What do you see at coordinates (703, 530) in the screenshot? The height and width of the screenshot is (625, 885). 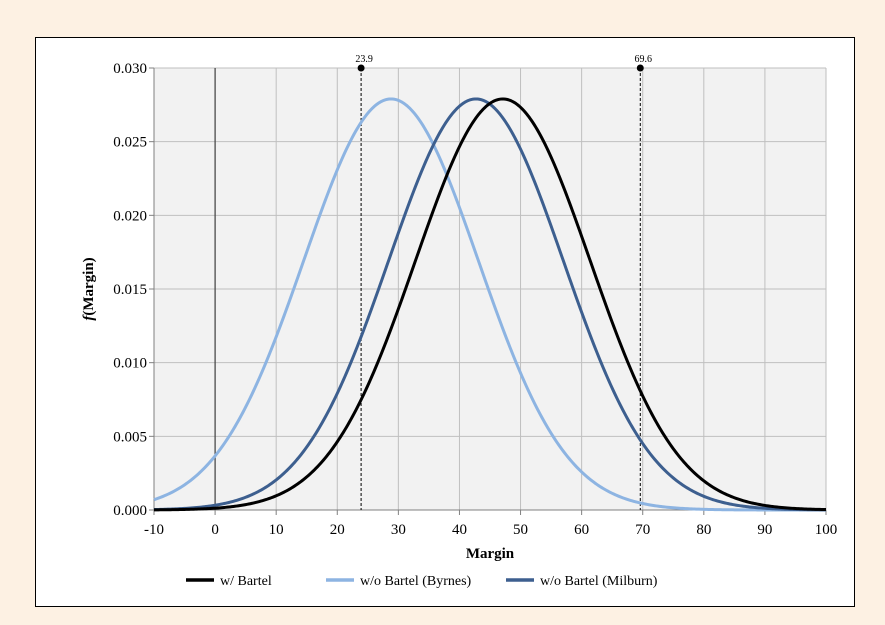 I see `x-tick-label: 80` at bounding box center [703, 530].